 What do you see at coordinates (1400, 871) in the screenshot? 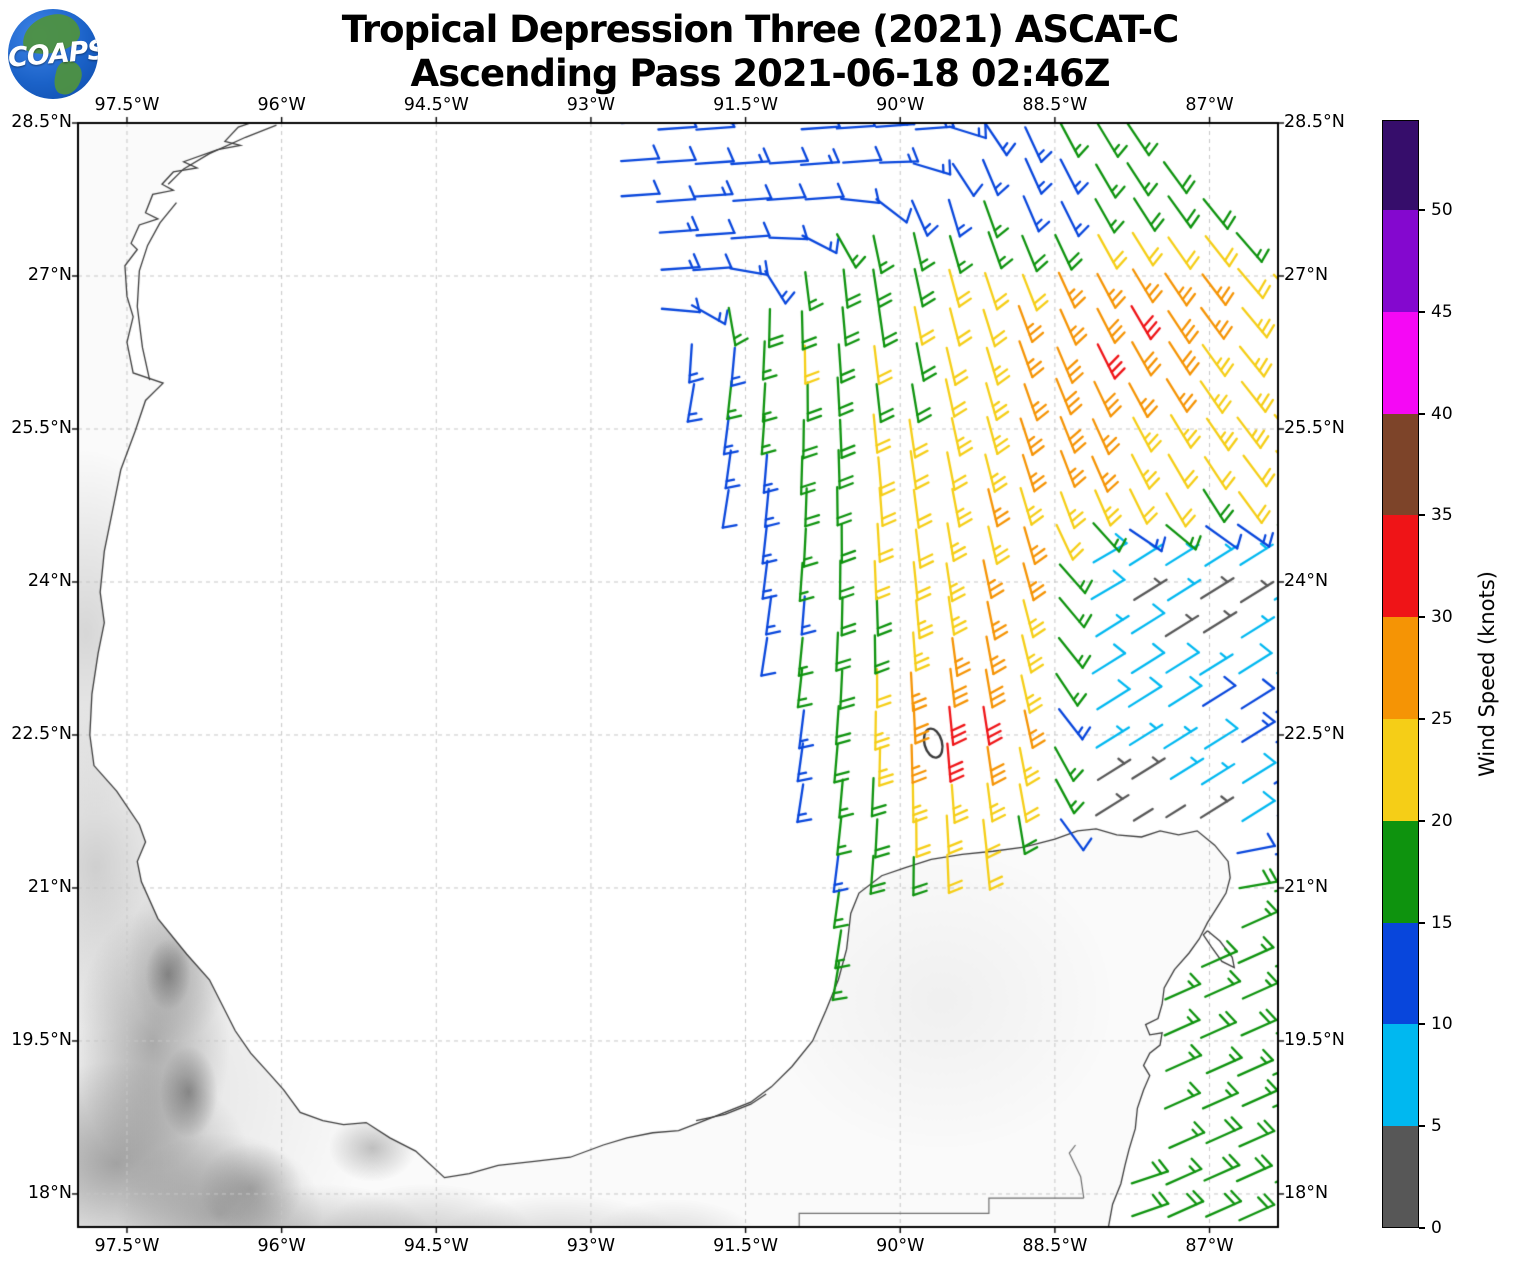
I see `colorbar-segment-15-20kt` at bounding box center [1400, 871].